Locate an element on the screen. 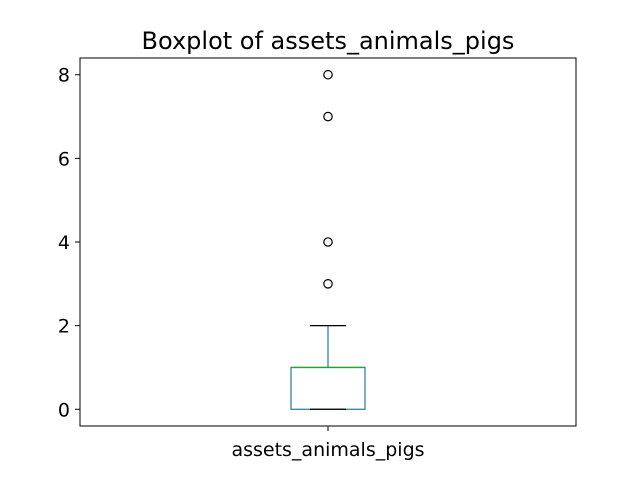 The height and width of the screenshot is (480, 640). box is located at coordinates (328, 388).